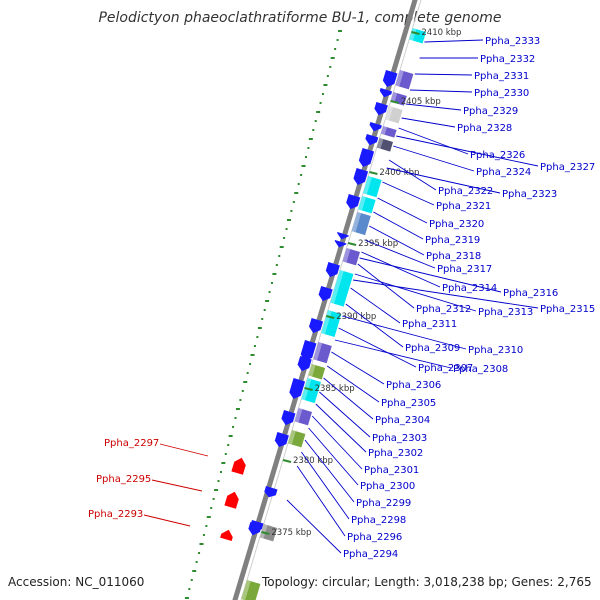 The width and height of the screenshot is (600, 600). Describe the element at coordinates (507, 59) in the screenshot. I see `gene-label: Ppha_2332` at that location.